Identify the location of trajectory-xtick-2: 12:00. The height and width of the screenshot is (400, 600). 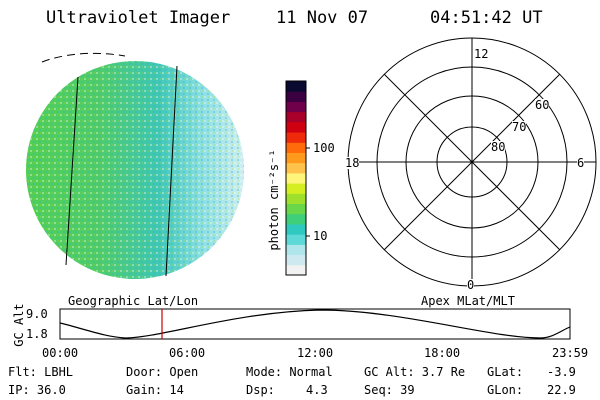
(315, 353).